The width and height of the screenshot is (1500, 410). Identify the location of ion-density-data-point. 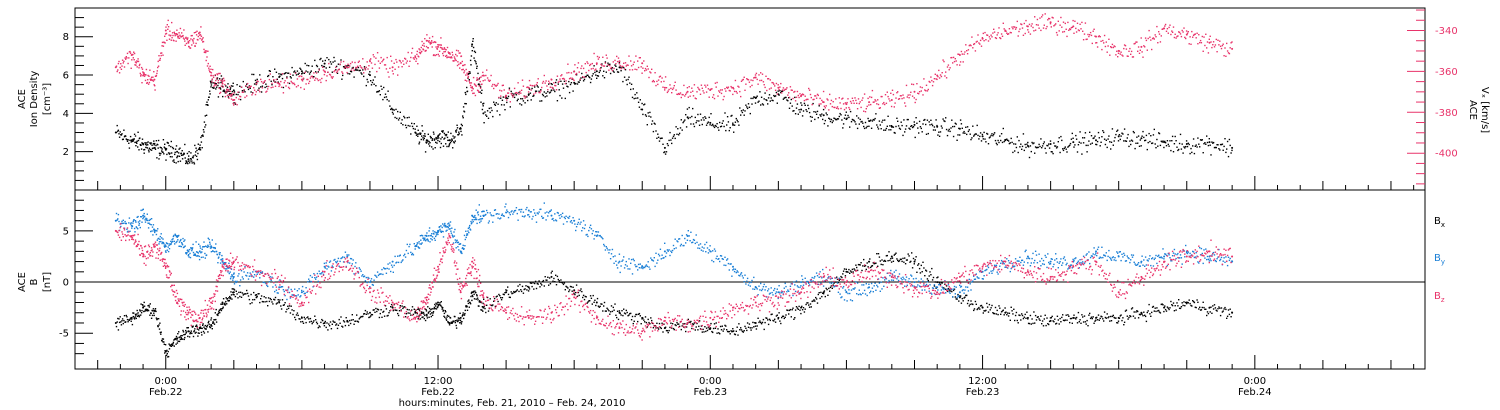
(199, 147).